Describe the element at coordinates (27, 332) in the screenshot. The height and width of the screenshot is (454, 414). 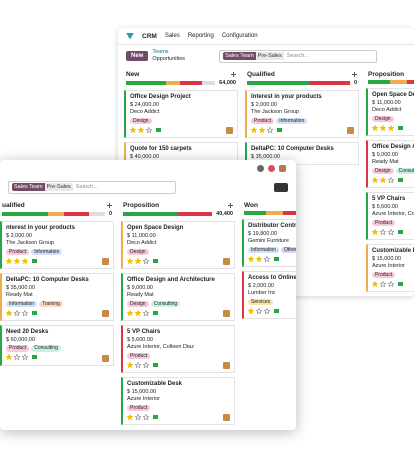
I see `card-title: Need 20 Desks` at that location.